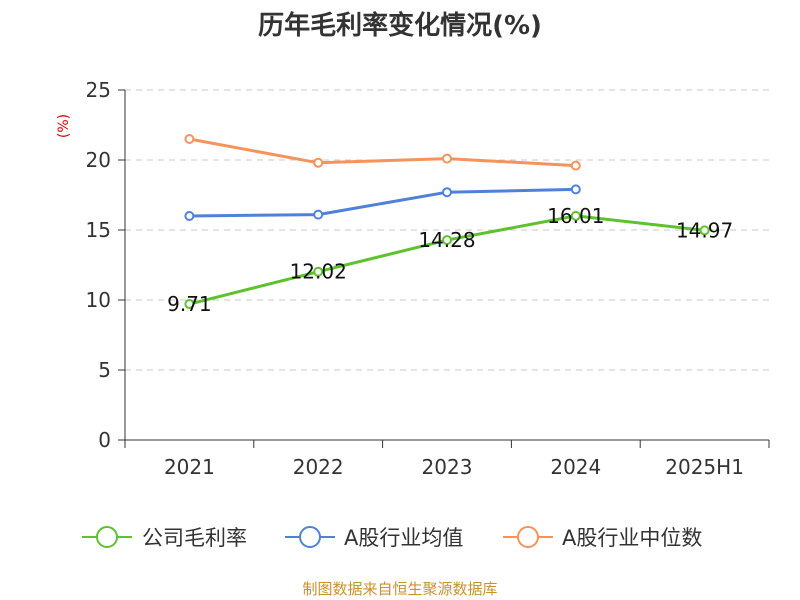  I want to click on y-tick-label: 25, so click(98, 90).